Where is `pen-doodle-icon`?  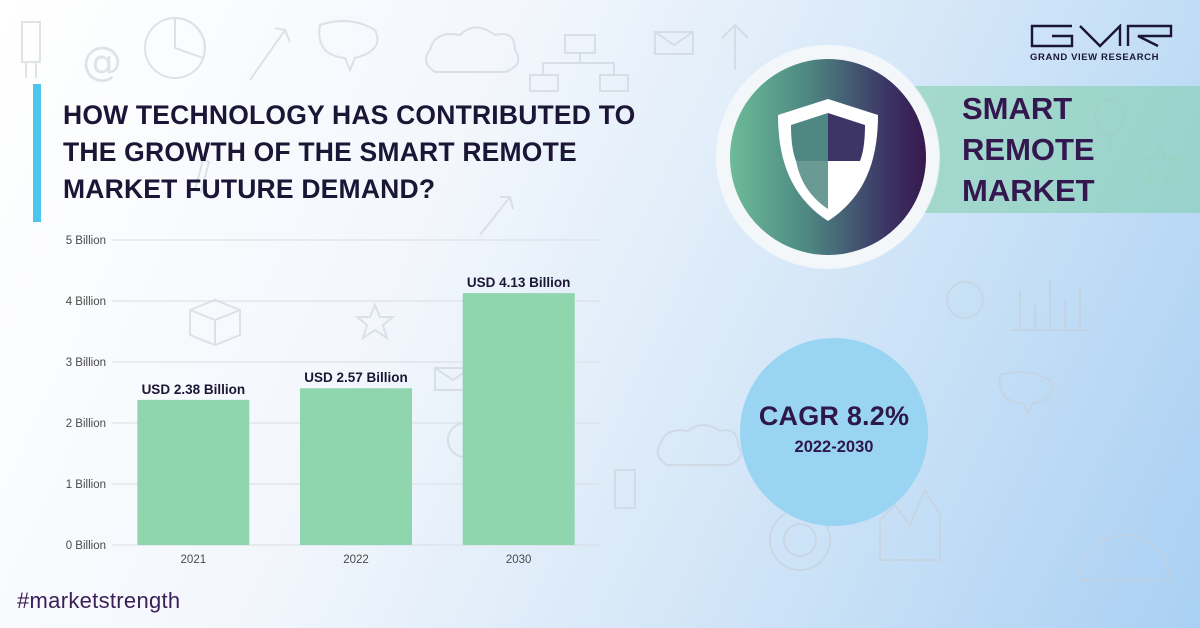 pen-doodle-icon is located at coordinates (202, 176).